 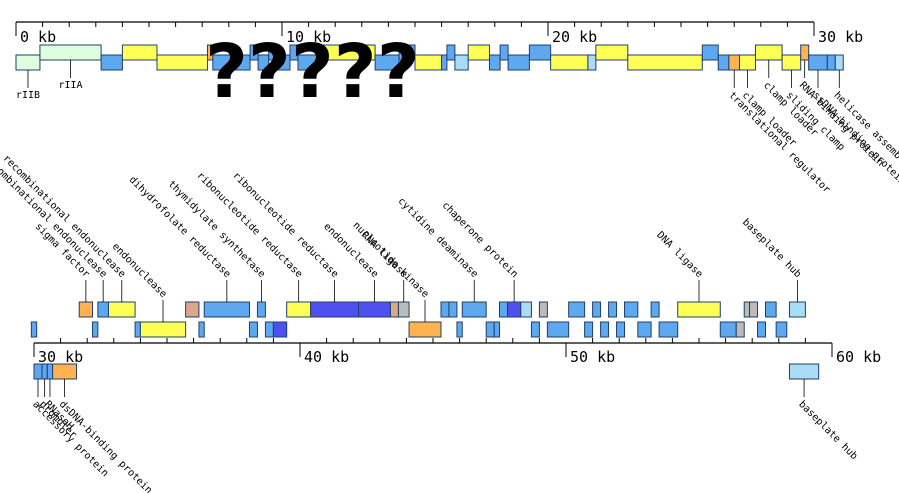 I want to click on gene-label: DNA ligase, so click(x=679, y=255).